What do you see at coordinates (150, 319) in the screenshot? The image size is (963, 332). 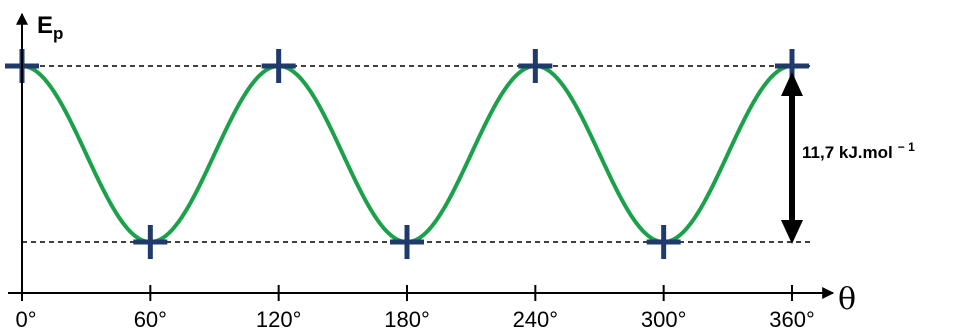 I see `x-tick-label-60: 60°` at bounding box center [150, 319].